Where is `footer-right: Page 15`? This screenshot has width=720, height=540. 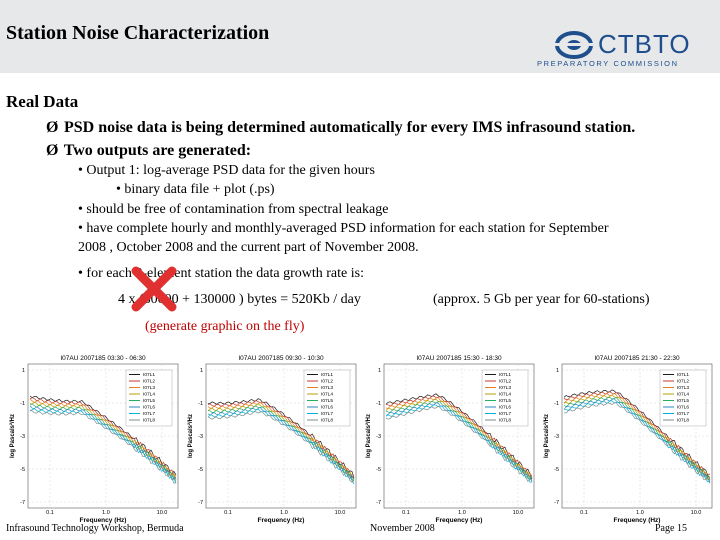 footer-right: Page 15 is located at coordinates (671, 528).